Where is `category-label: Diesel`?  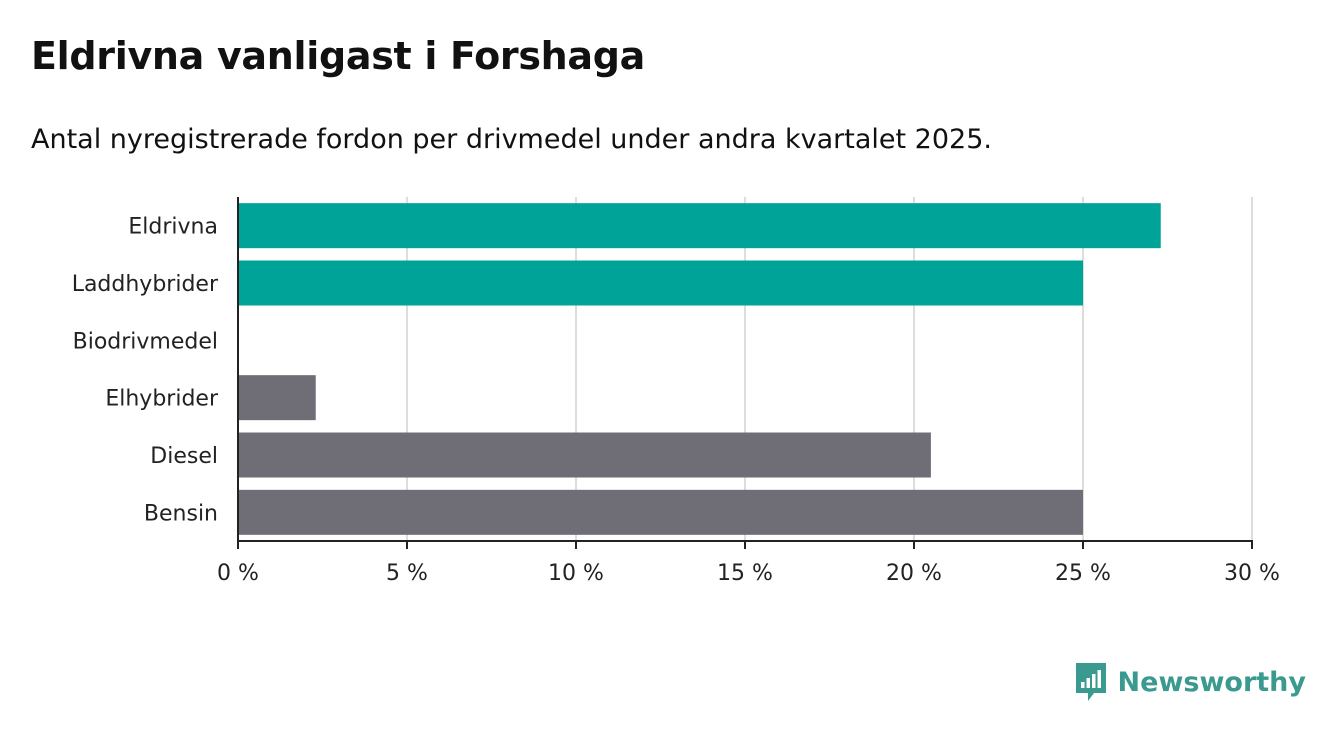
category-label: Diesel is located at coordinates (184, 456).